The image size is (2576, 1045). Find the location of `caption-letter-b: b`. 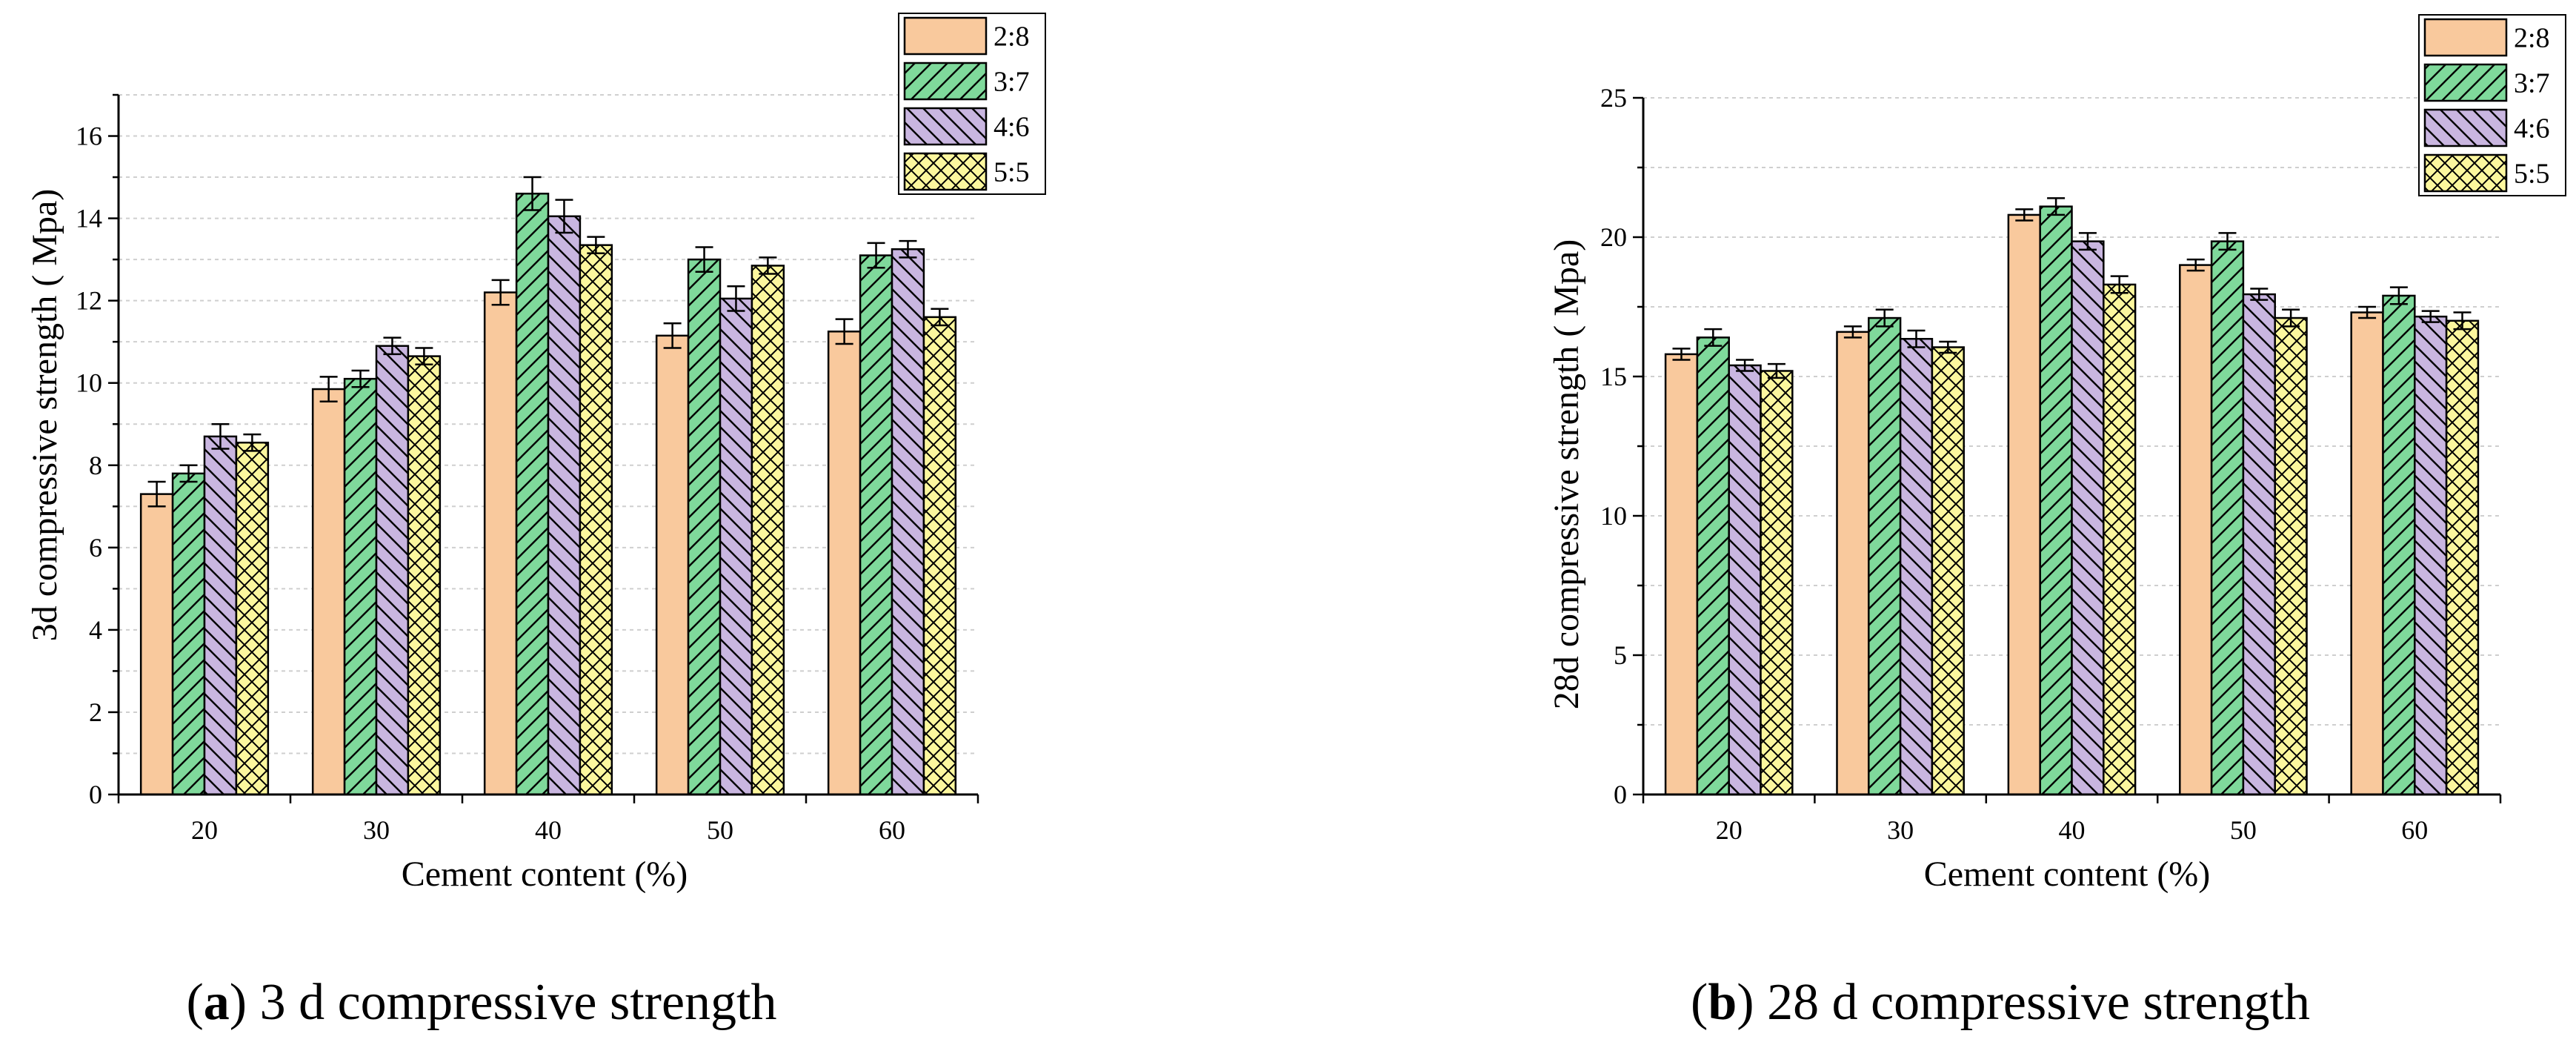

caption-letter-b: b is located at coordinates (1723, 1002).